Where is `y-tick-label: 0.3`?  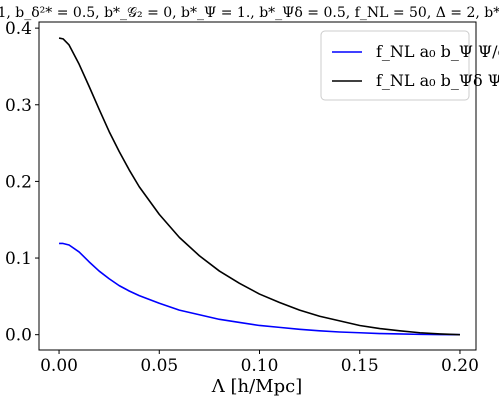
y-tick-label: 0.3 is located at coordinates (18, 106).